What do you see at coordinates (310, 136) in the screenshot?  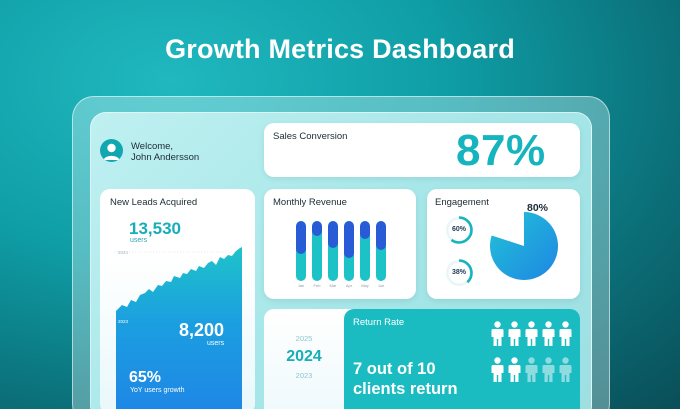 I see `sales-conversion-label: Sales Conversion` at bounding box center [310, 136].